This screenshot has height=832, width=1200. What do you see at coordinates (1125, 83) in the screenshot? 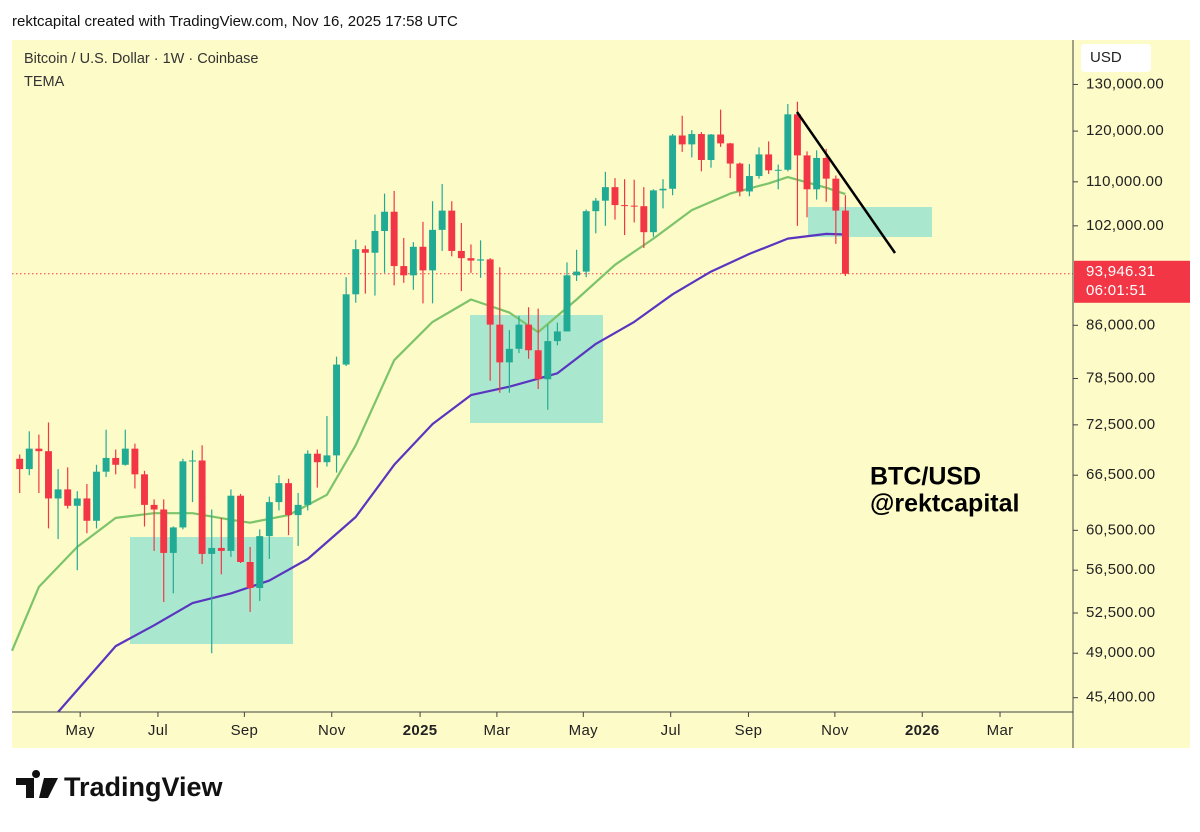
I see `y-tick-label: 130,000.00` at bounding box center [1125, 83].